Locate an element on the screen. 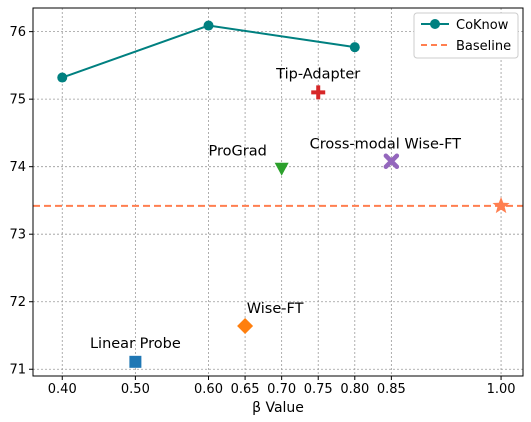  point-label: Wise-FT is located at coordinates (275, 309).